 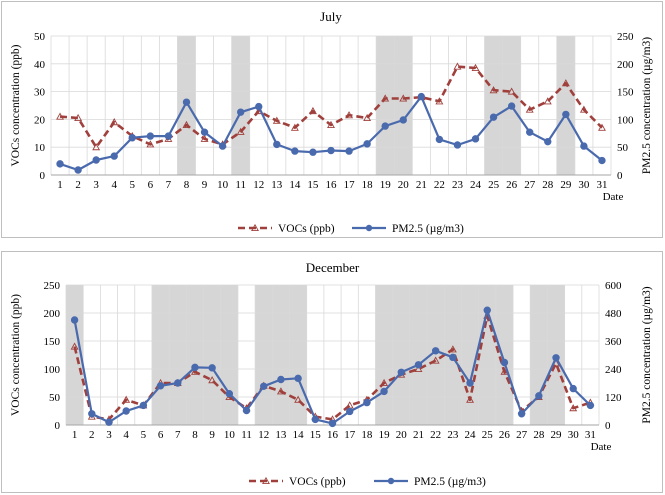 I want to click on vocs-series-line, so click(x=331, y=107).